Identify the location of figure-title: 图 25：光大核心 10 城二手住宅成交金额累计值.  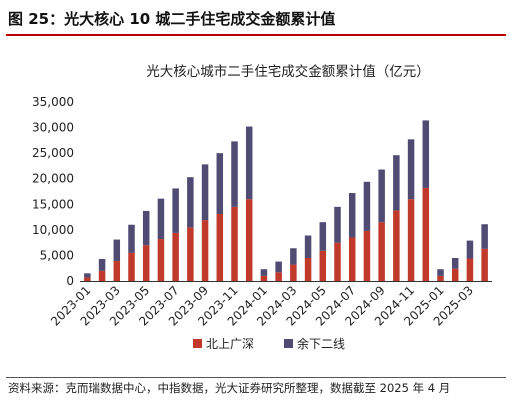
(172, 19).